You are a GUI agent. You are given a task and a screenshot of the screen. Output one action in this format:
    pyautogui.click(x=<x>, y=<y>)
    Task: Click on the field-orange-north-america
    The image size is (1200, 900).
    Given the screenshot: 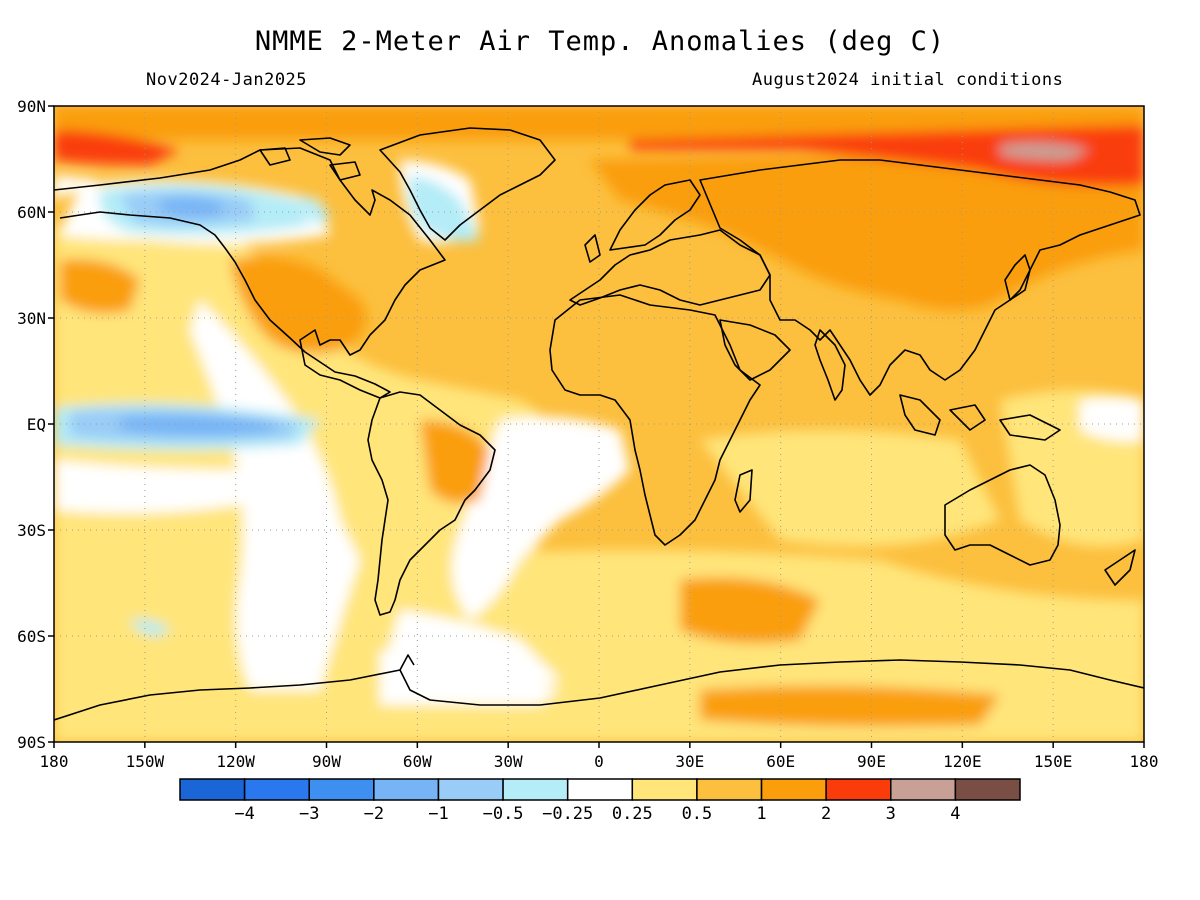 What is the action you would take?
    pyautogui.click(x=298, y=305)
    